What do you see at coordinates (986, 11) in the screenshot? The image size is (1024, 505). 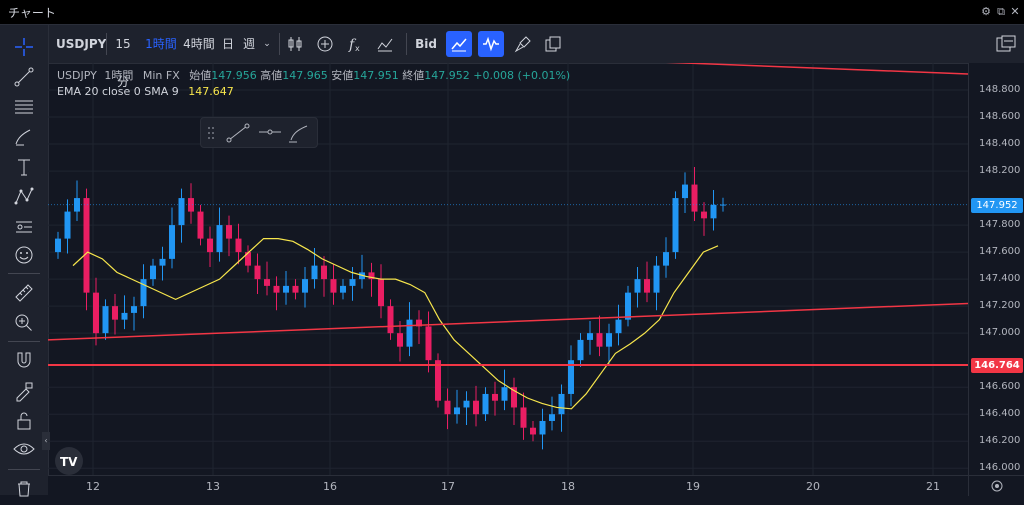 I see `settings-icon: ⚙` at bounding box center [986, 11].